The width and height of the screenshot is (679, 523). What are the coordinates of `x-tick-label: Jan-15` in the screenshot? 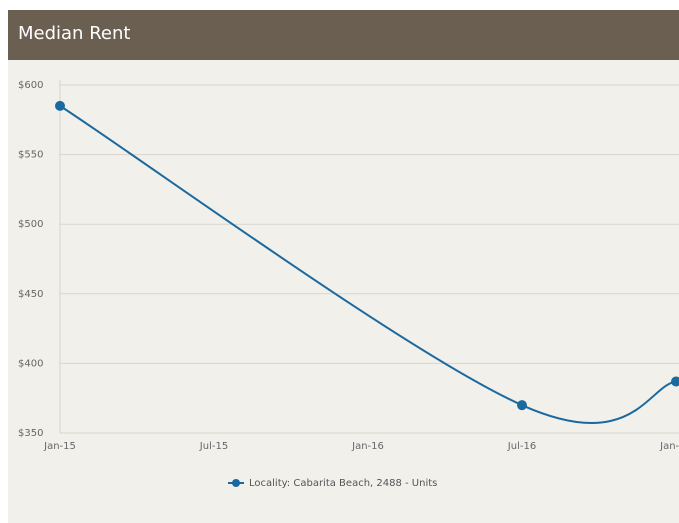 It's located at (59, 446).